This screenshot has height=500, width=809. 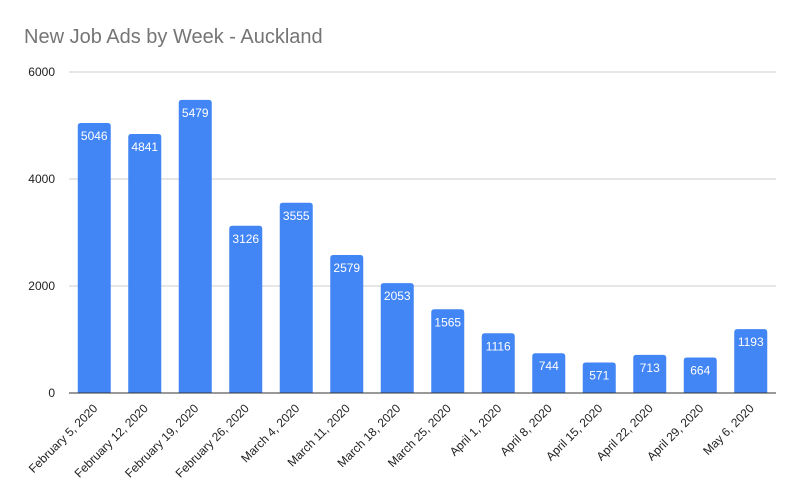 What do you see at coordinates (195, 113) in the screenshot?
I see `bar-value-label: 5479` at bounding box center [195, 113].